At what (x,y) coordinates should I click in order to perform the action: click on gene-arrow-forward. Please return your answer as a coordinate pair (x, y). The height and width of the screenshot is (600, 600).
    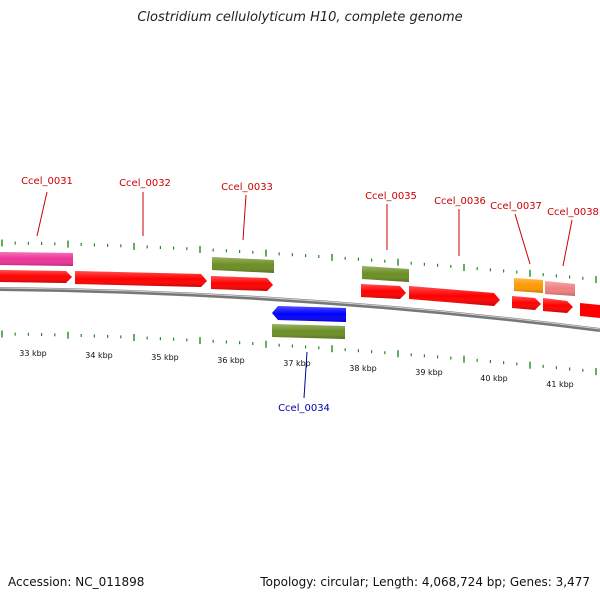
    Looking at the image, I should click on (590, 310).